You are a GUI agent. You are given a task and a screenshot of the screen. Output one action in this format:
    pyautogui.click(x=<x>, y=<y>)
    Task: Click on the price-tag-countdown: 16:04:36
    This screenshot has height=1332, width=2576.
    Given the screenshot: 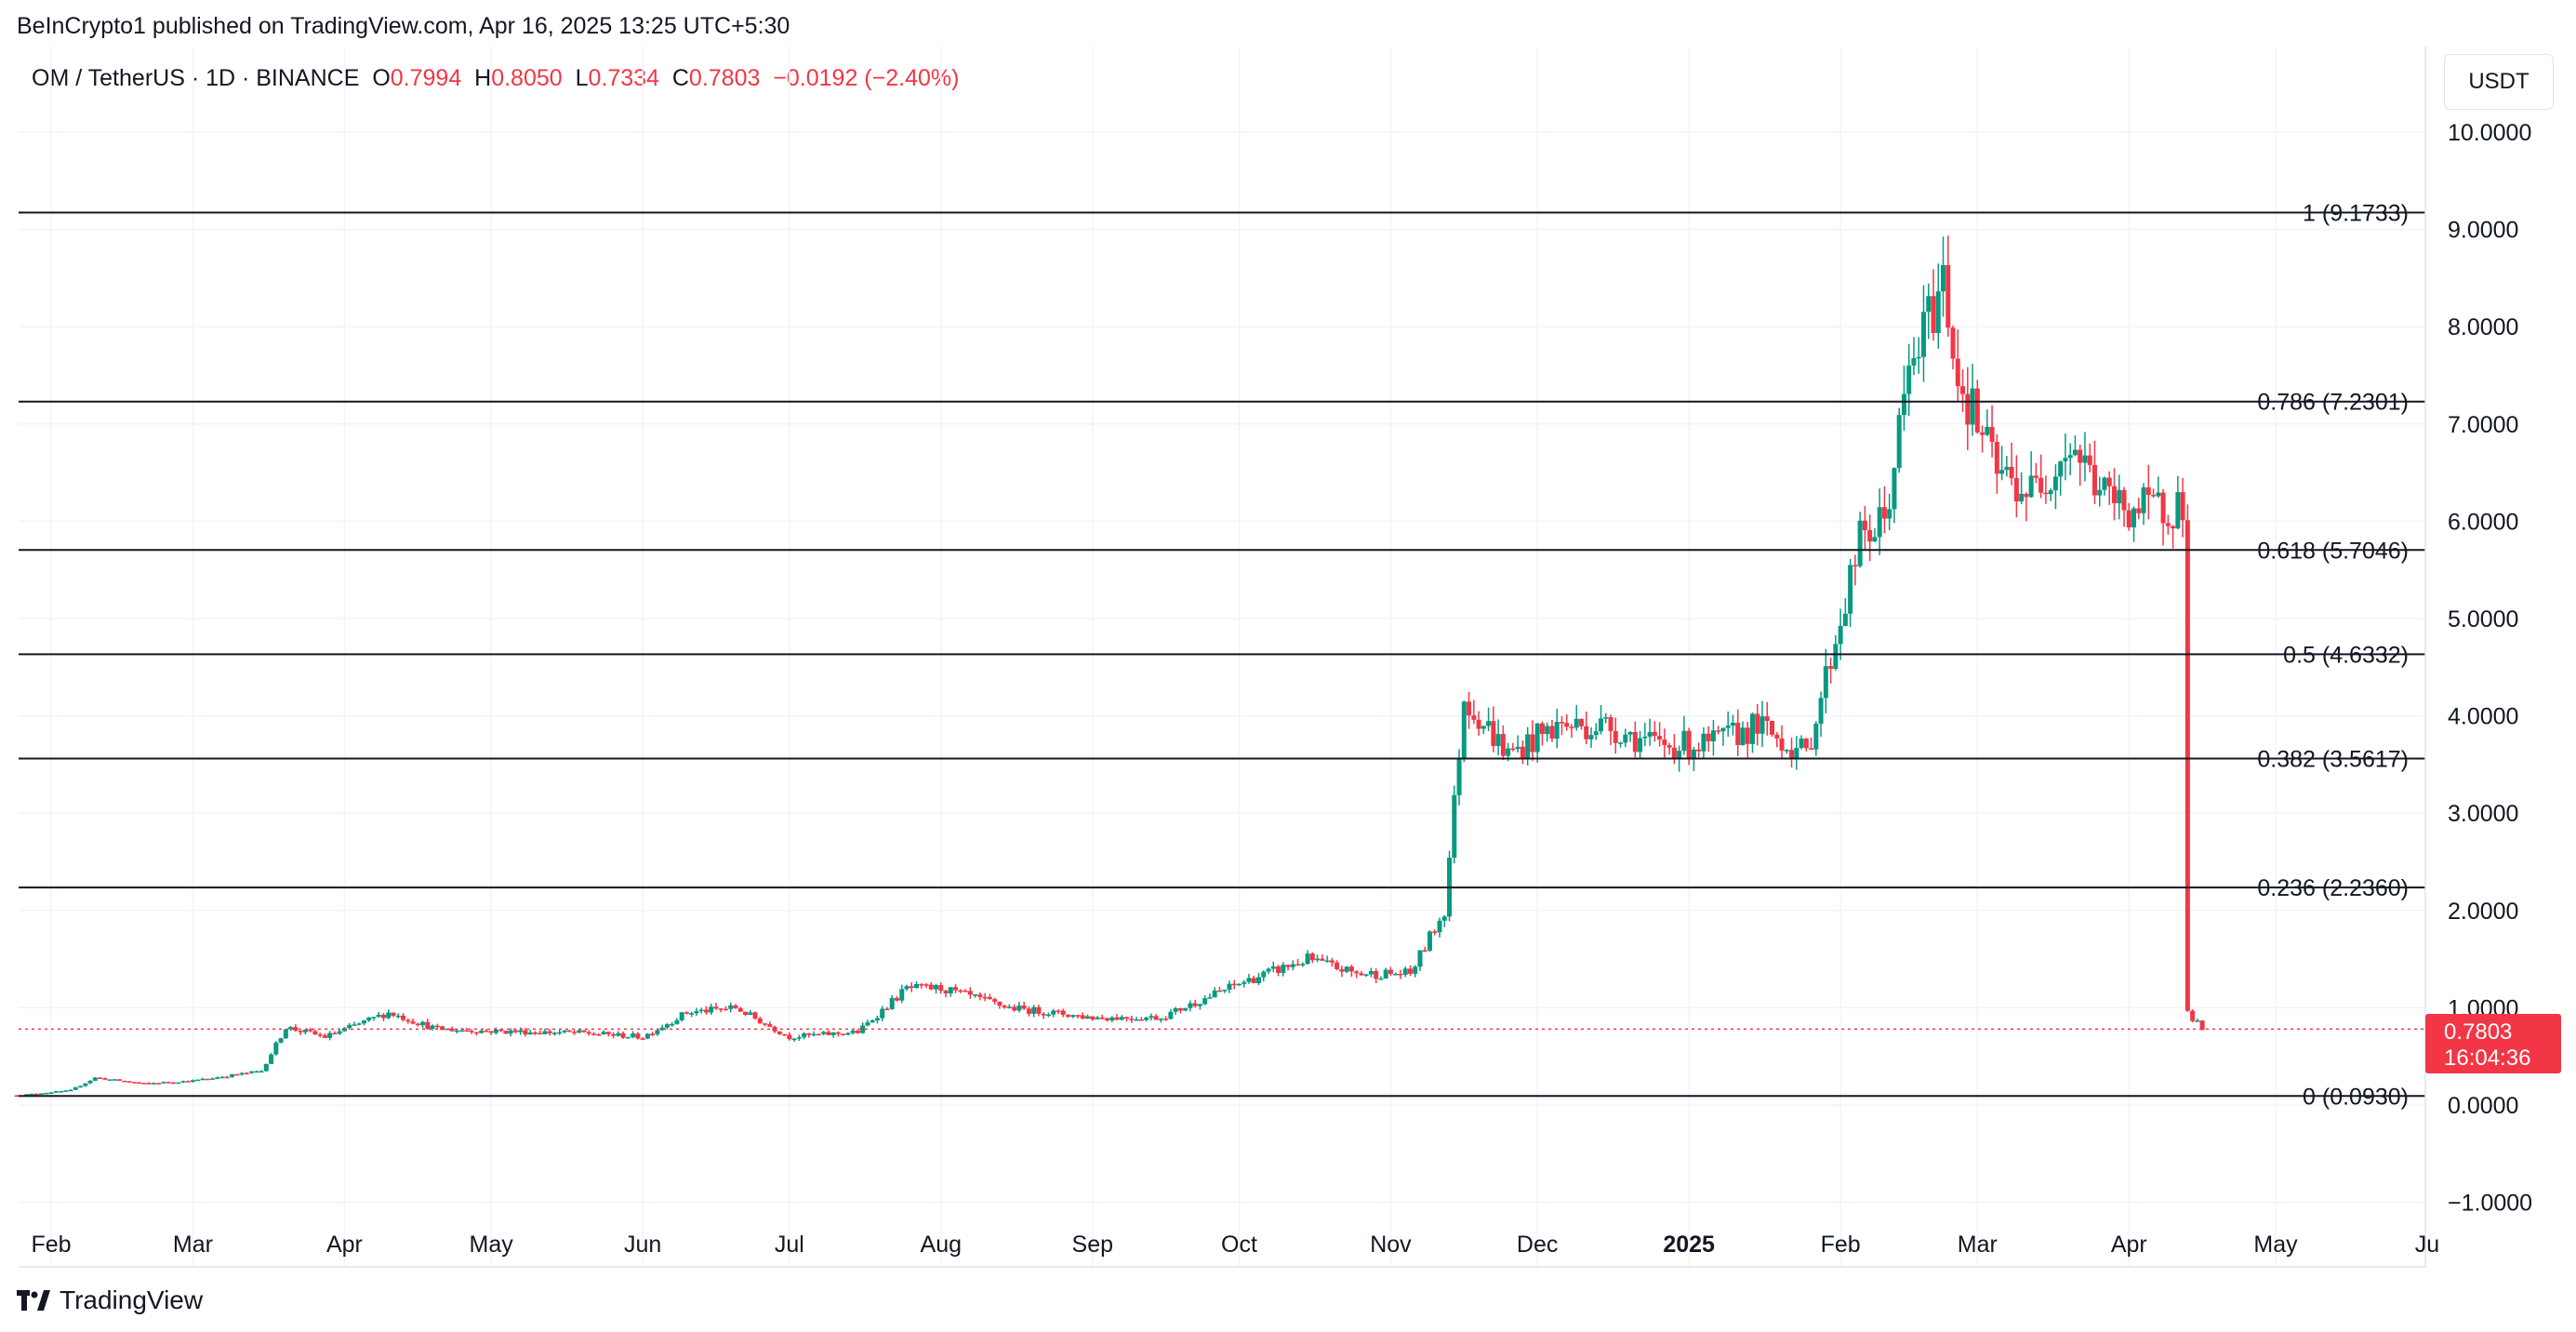 What is the action you would take?
    pyautogui.click(x=2487, y=1058)
    